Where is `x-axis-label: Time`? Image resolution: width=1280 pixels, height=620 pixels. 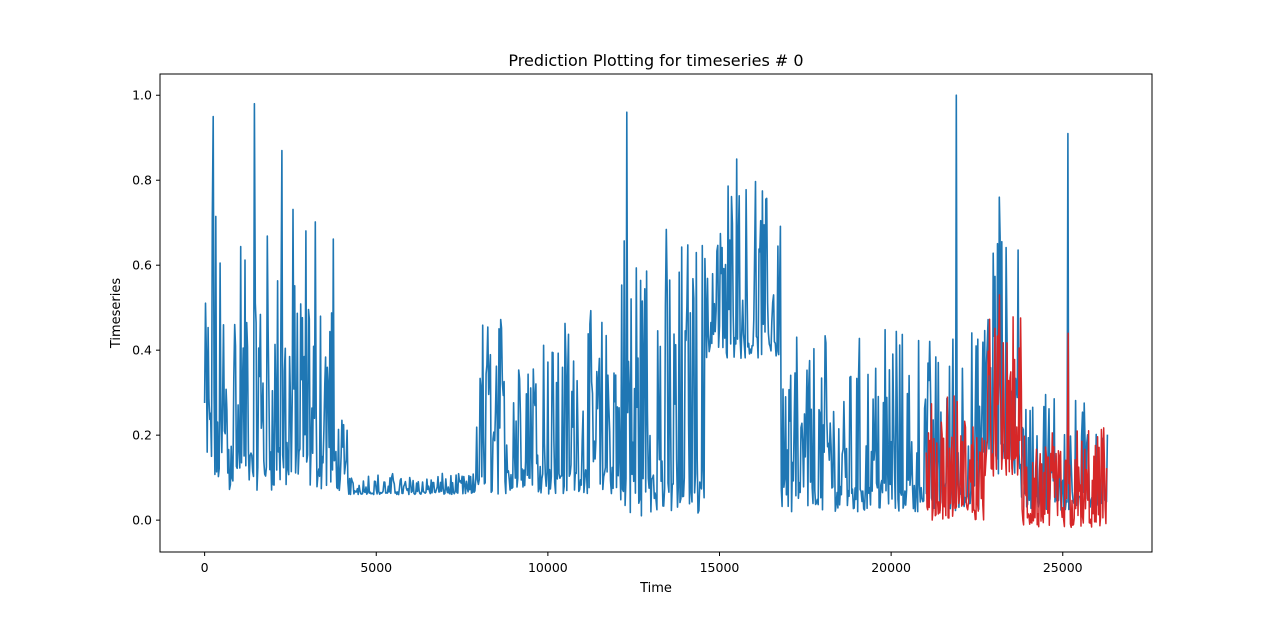
x-axis-label: Time is located at coordinates (655, 588).